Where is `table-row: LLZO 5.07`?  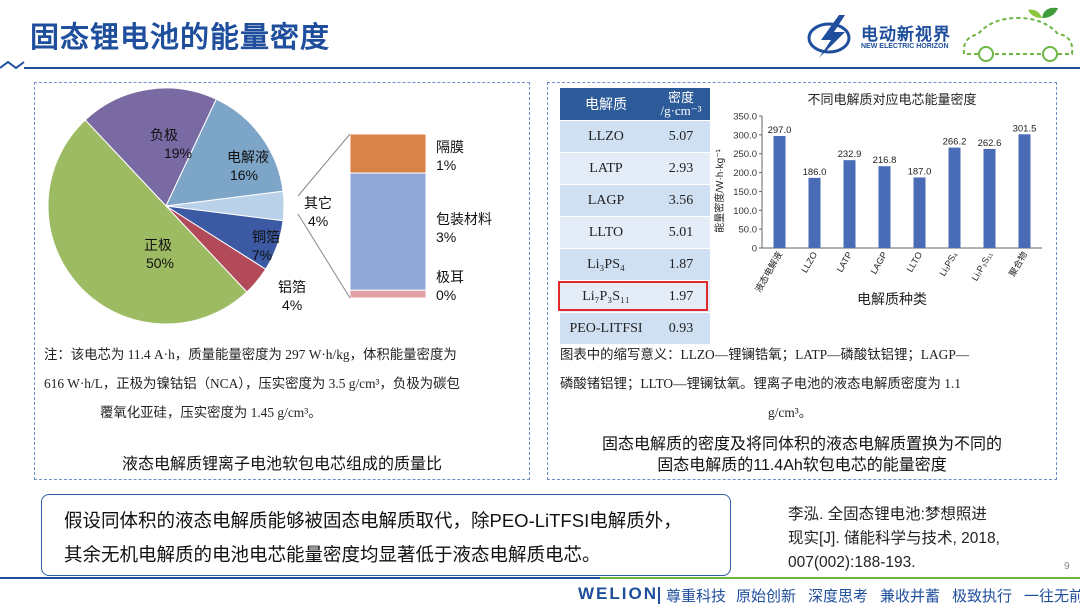 table-row: LLZO 5.07 is located at coordinates (635, 136).